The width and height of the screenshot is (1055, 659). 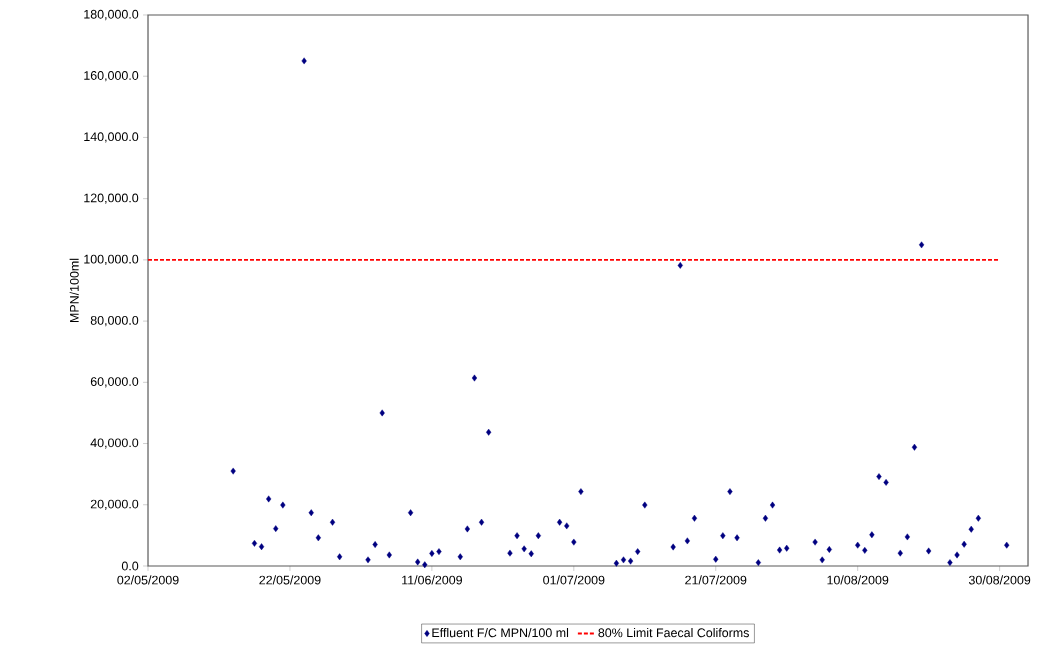 I want to click on x-tick-label: 21/07/2009, so click(x=716, y=580).